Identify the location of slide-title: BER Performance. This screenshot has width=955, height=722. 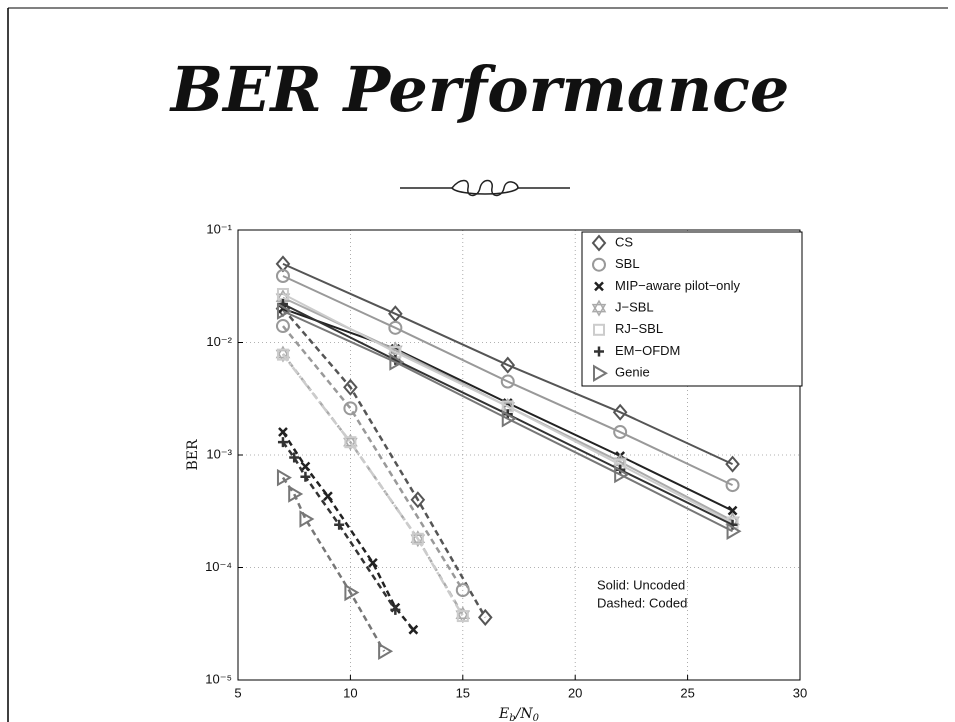
(479, 89).